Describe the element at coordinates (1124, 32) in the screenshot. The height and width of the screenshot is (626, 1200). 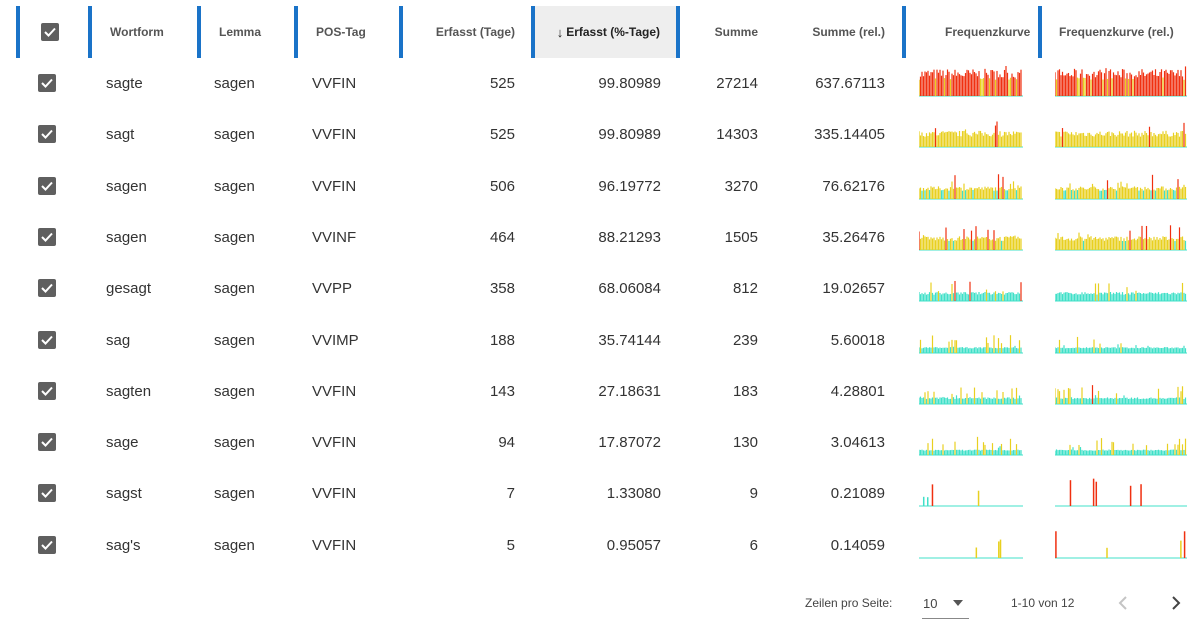
I see `column-header-frequenzkurve-rel: Frequenzkurve (rel.)` at that location.